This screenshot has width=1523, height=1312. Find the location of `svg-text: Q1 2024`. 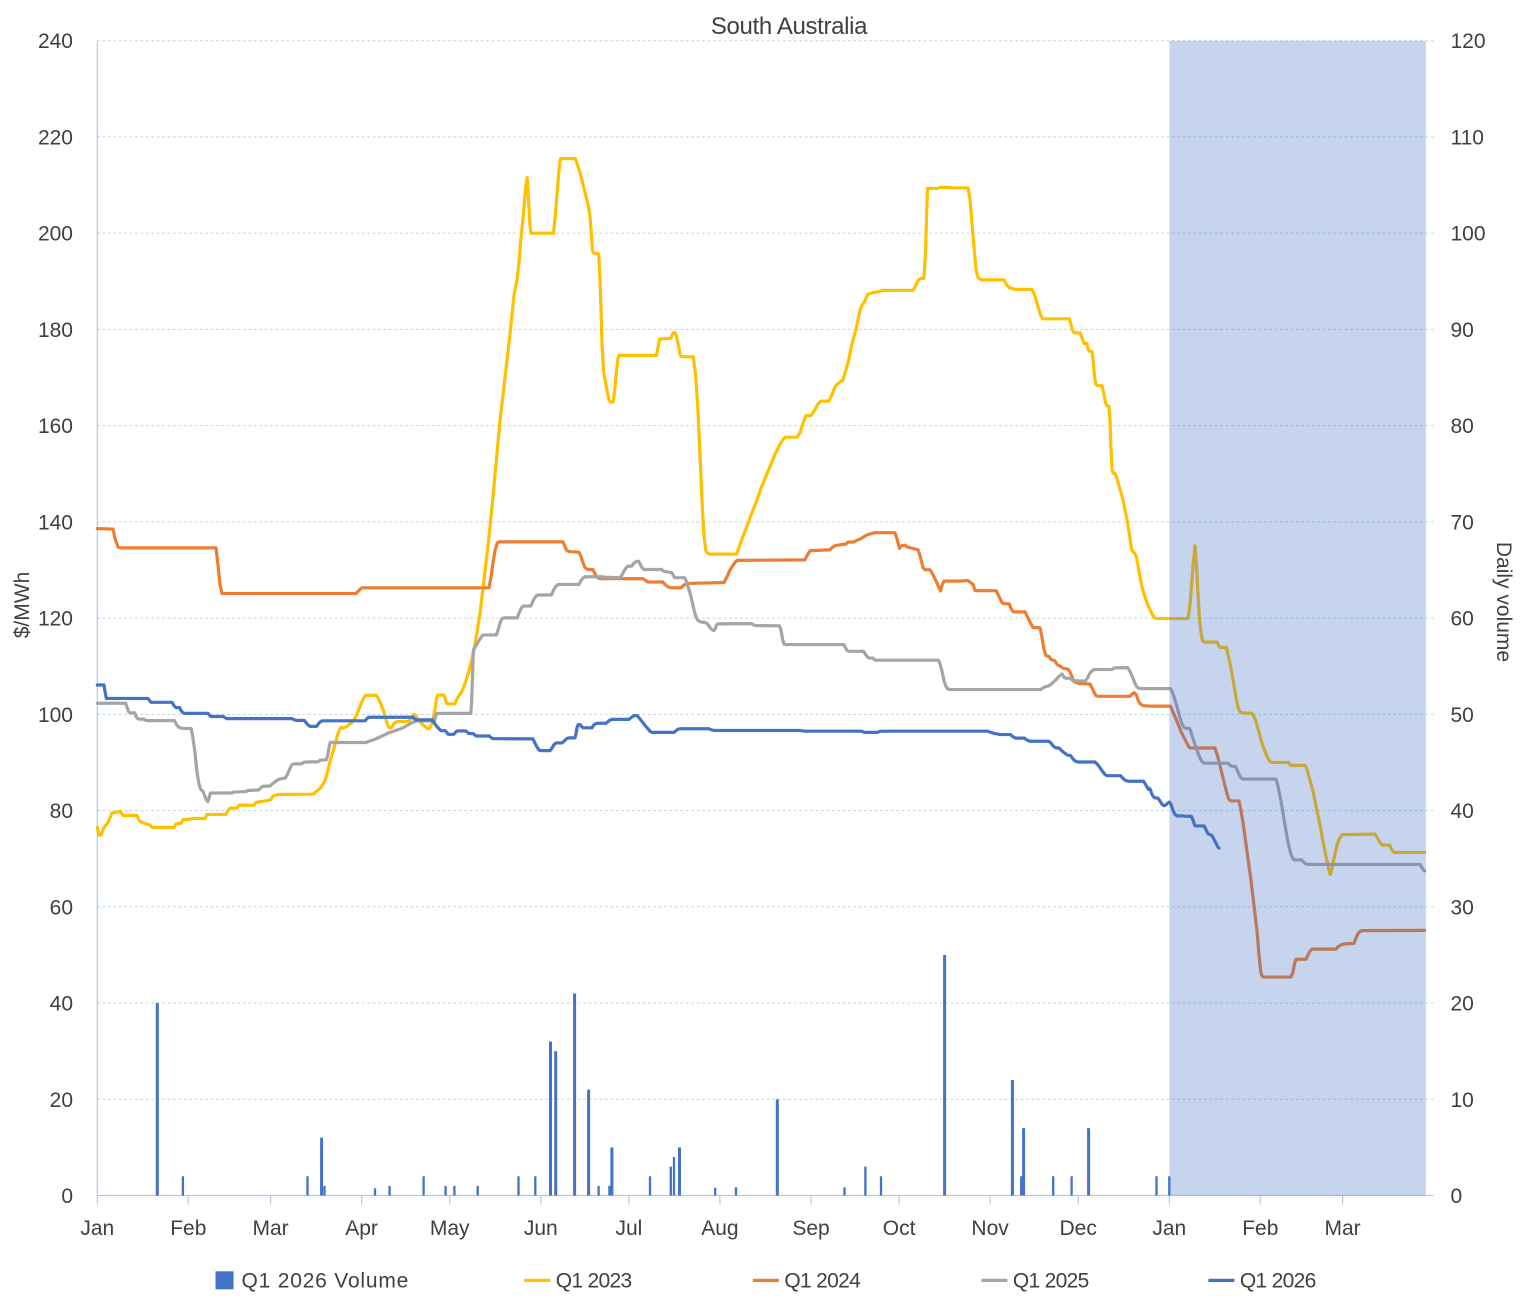

svg-text: Q1 2024 is located at coordinates (822, 1281).